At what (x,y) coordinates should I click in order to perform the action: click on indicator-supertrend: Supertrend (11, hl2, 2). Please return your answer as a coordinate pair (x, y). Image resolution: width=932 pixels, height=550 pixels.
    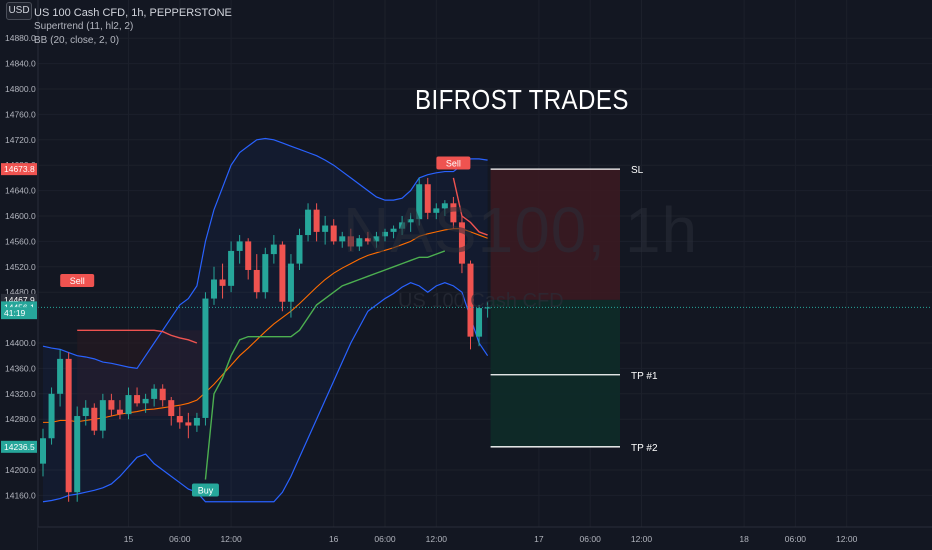
    Looking at the image, I should click on (84, 26).